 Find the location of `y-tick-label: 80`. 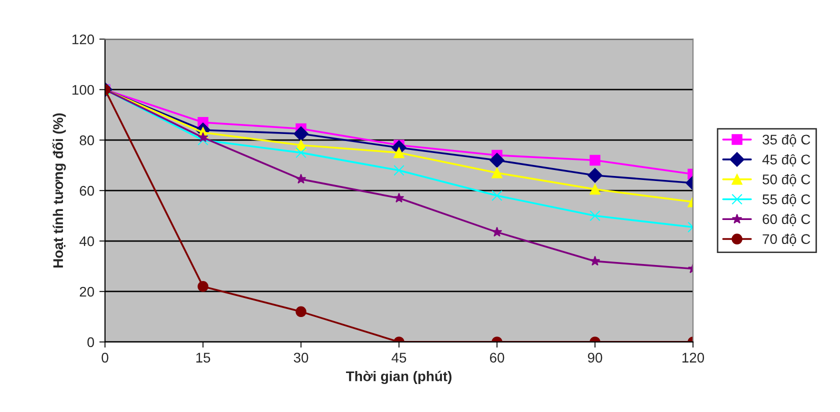

y-tick-label: 80 is located at coordinates (87, 140).